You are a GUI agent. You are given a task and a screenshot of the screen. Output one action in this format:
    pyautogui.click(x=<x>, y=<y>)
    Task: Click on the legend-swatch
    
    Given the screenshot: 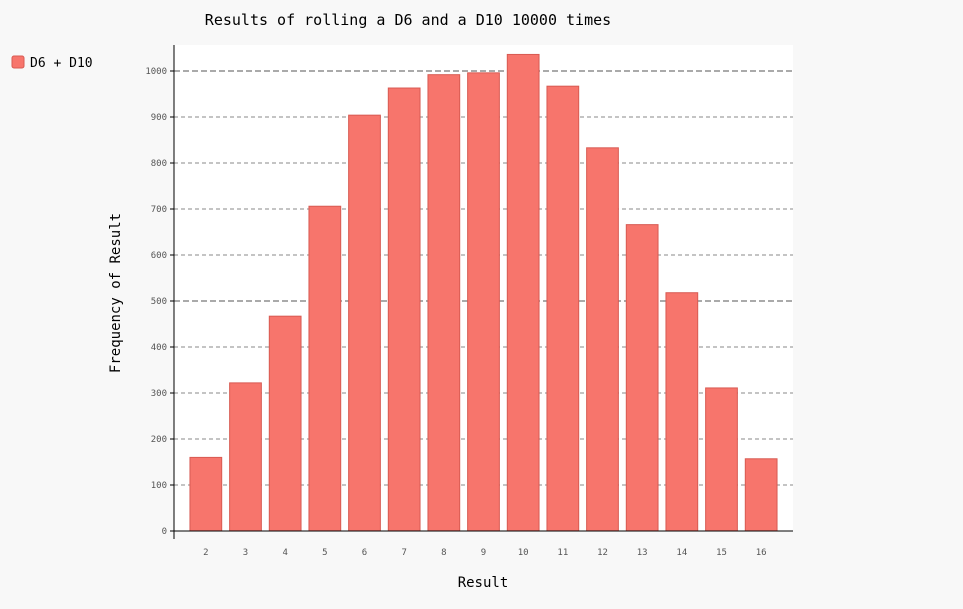 What is the action you would take?
    pyautogui.click(x=18, y=62)
    